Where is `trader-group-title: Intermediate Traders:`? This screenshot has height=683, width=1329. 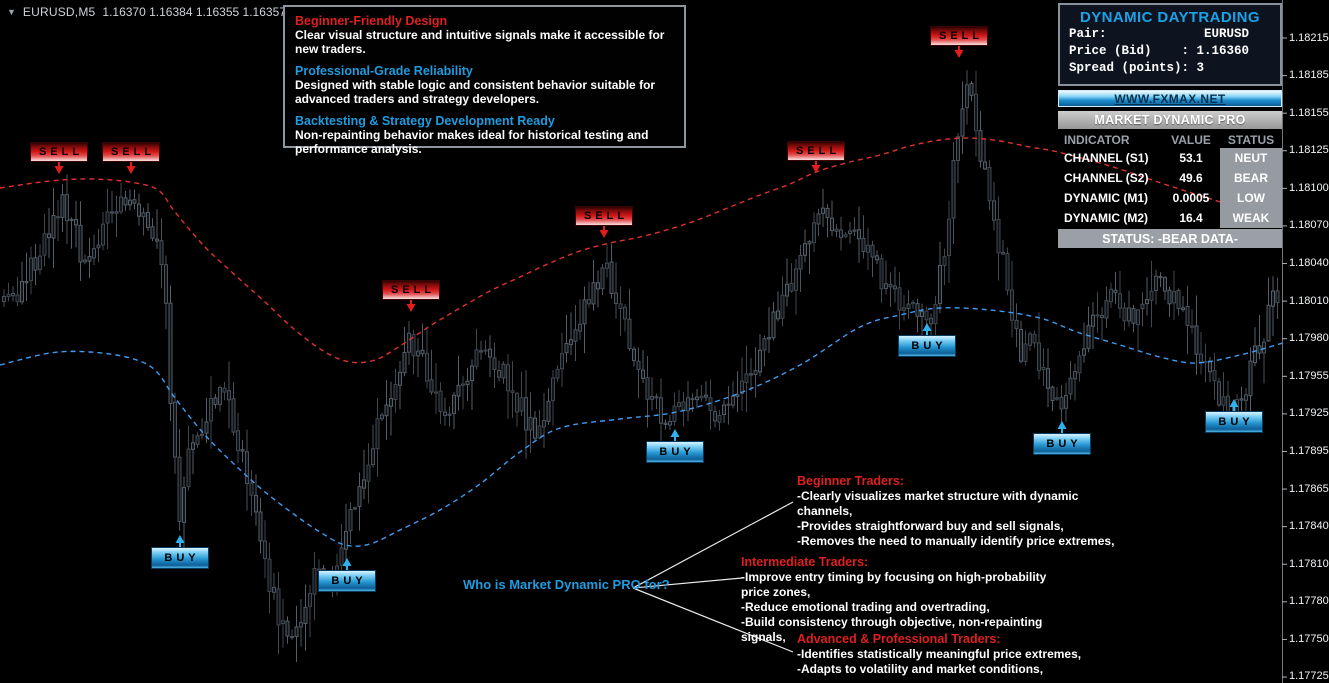 trader-group-title: Intermediate Traders: is located at coordinates (805, 562).